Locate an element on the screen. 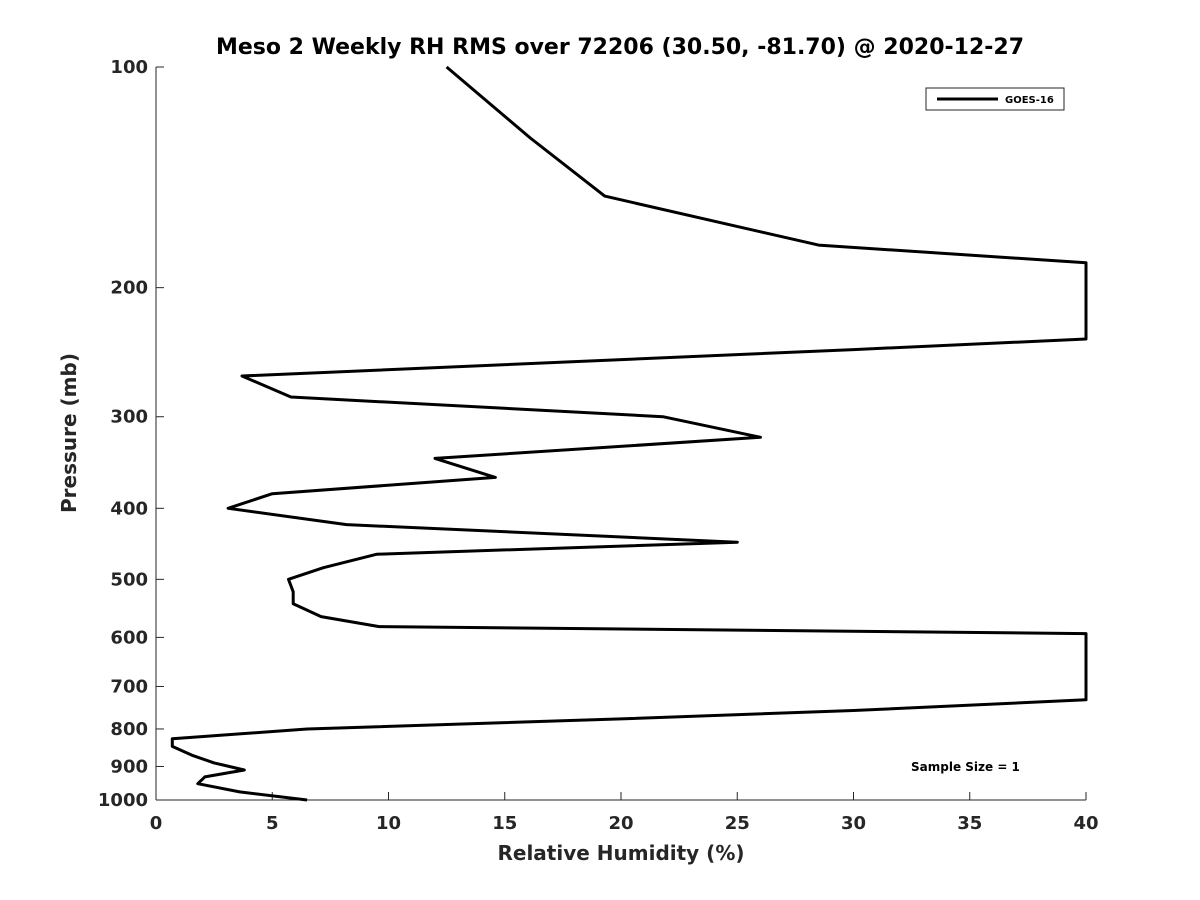 The width and height of the screenshot is (1200, 900). x-tick-label: 20 is located at coordinates (620, 823).